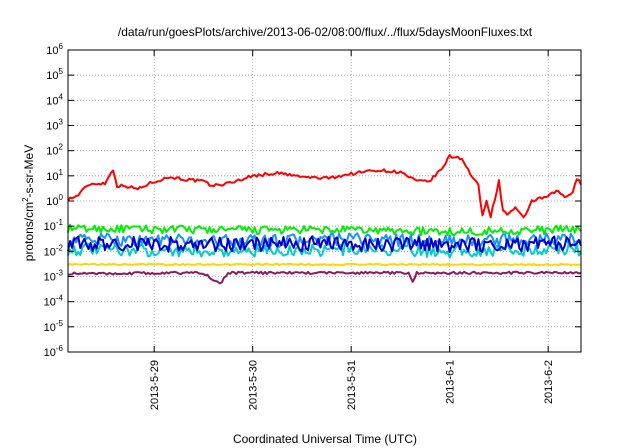 This screenshot has width=640, height=448. Describe the element at coordinates (325, 439) in the screenshot. I see `x-axis-label: Coordinated Universal Time (UTC)` at that location.